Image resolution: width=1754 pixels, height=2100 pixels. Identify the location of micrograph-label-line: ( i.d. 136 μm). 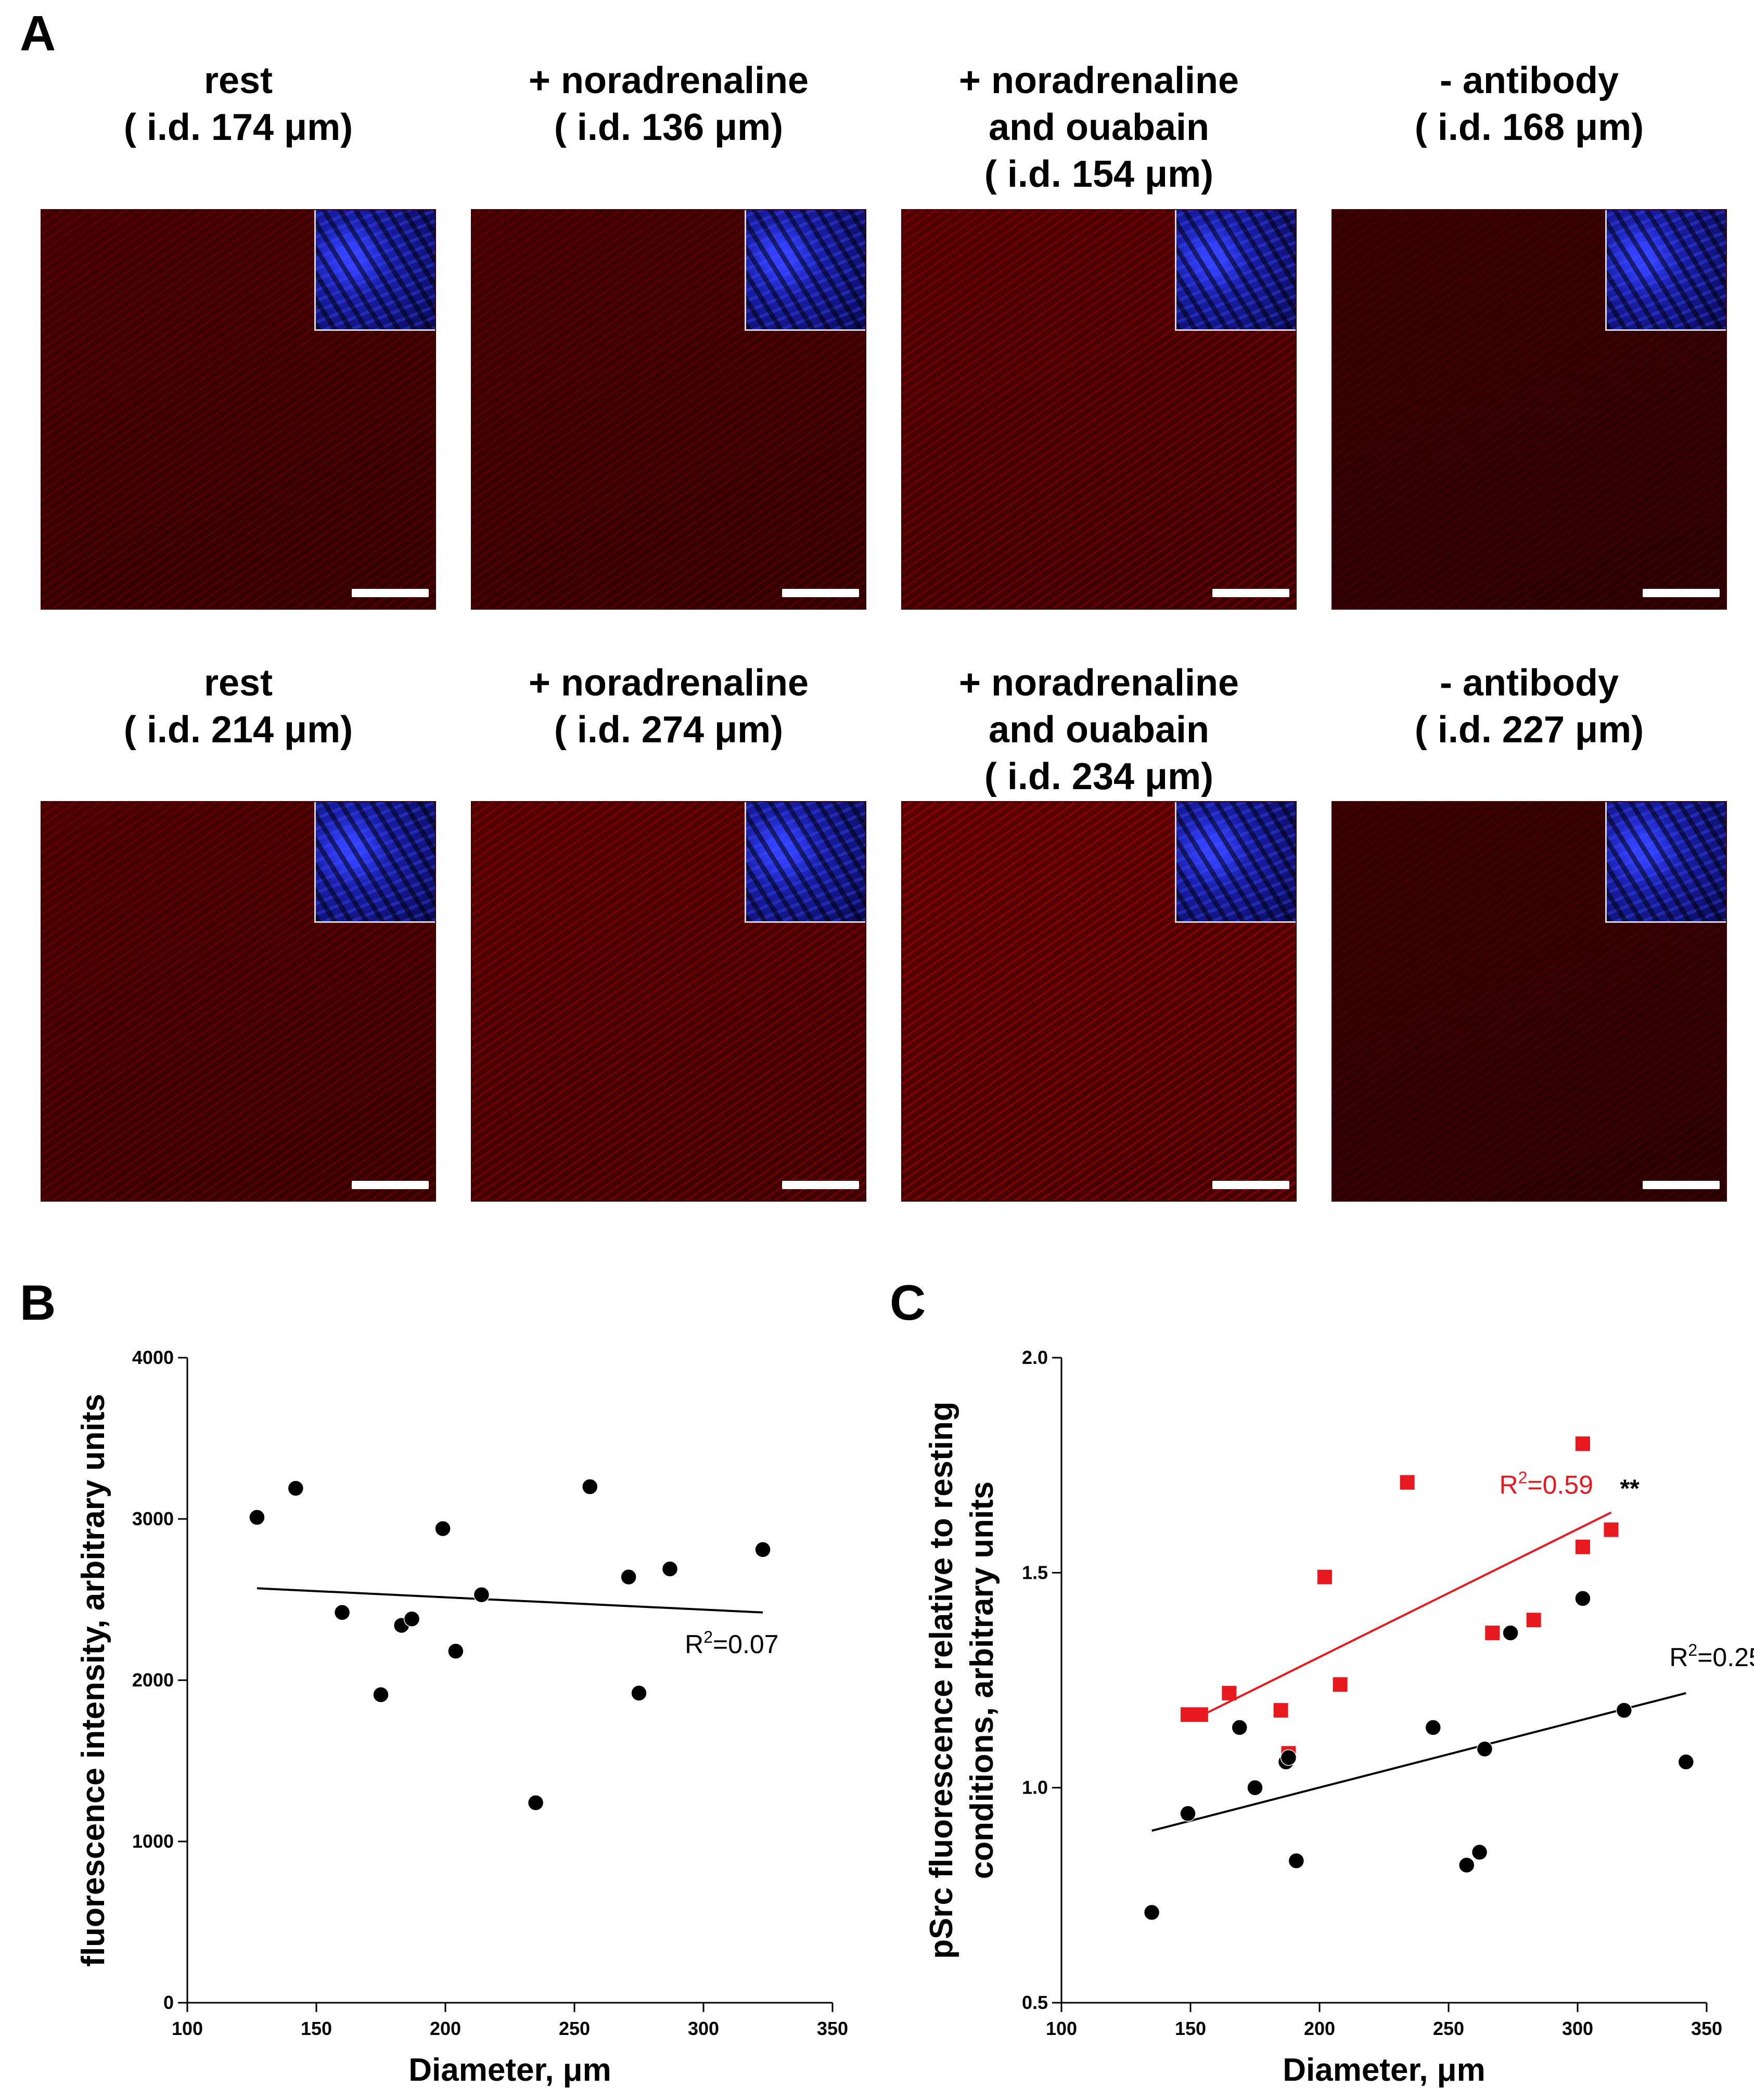
(669, 127).